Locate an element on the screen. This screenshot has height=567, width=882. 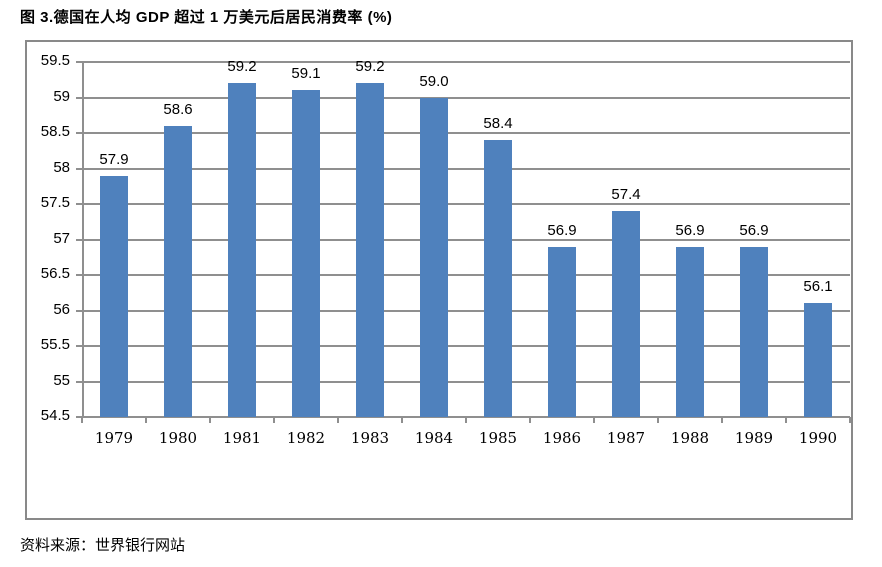
x-axis-category-label: 1980 is located at coordinates (178, 438).